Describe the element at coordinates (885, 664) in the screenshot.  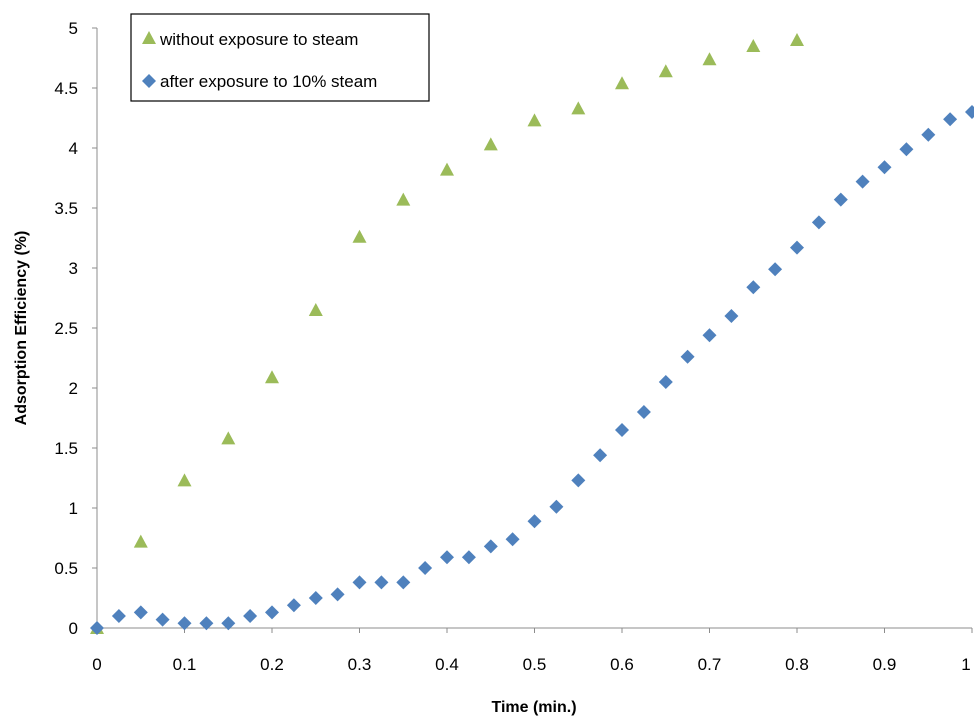
I see `x-tick-label: 0.9` at that location.